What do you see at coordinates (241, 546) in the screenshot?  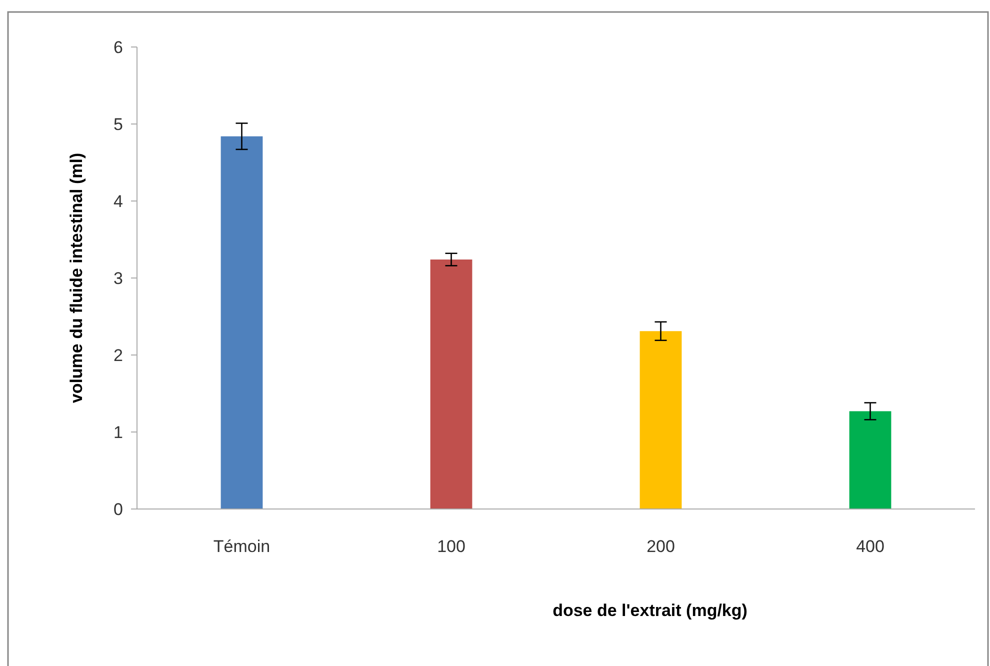 I see `x-tick-label: Témoin` at bounding box center [241, 546].